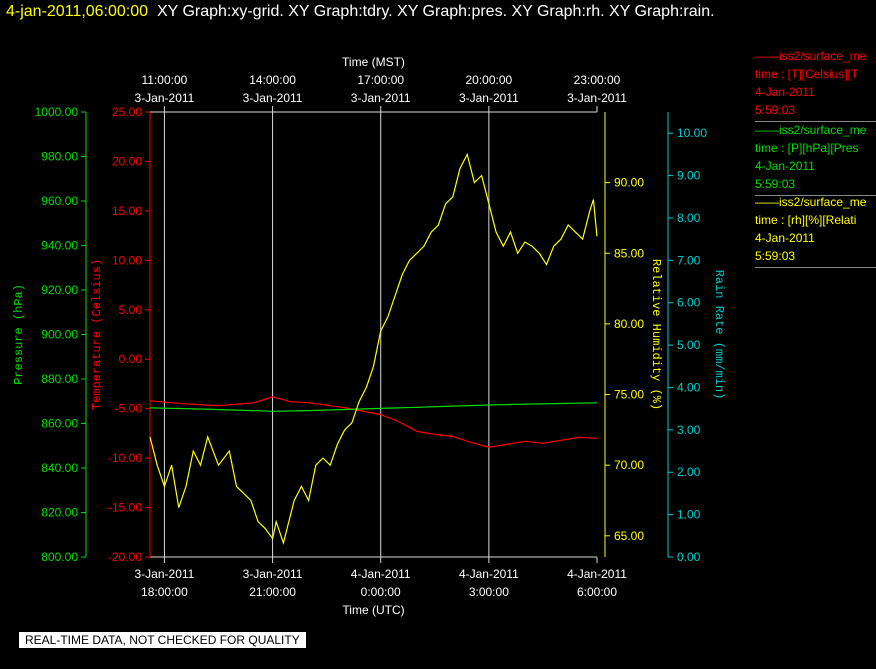 The height and width of the screenshot is (669, 876). I want to click on pressure-tick-label: 1000.00, so click(57, 112).